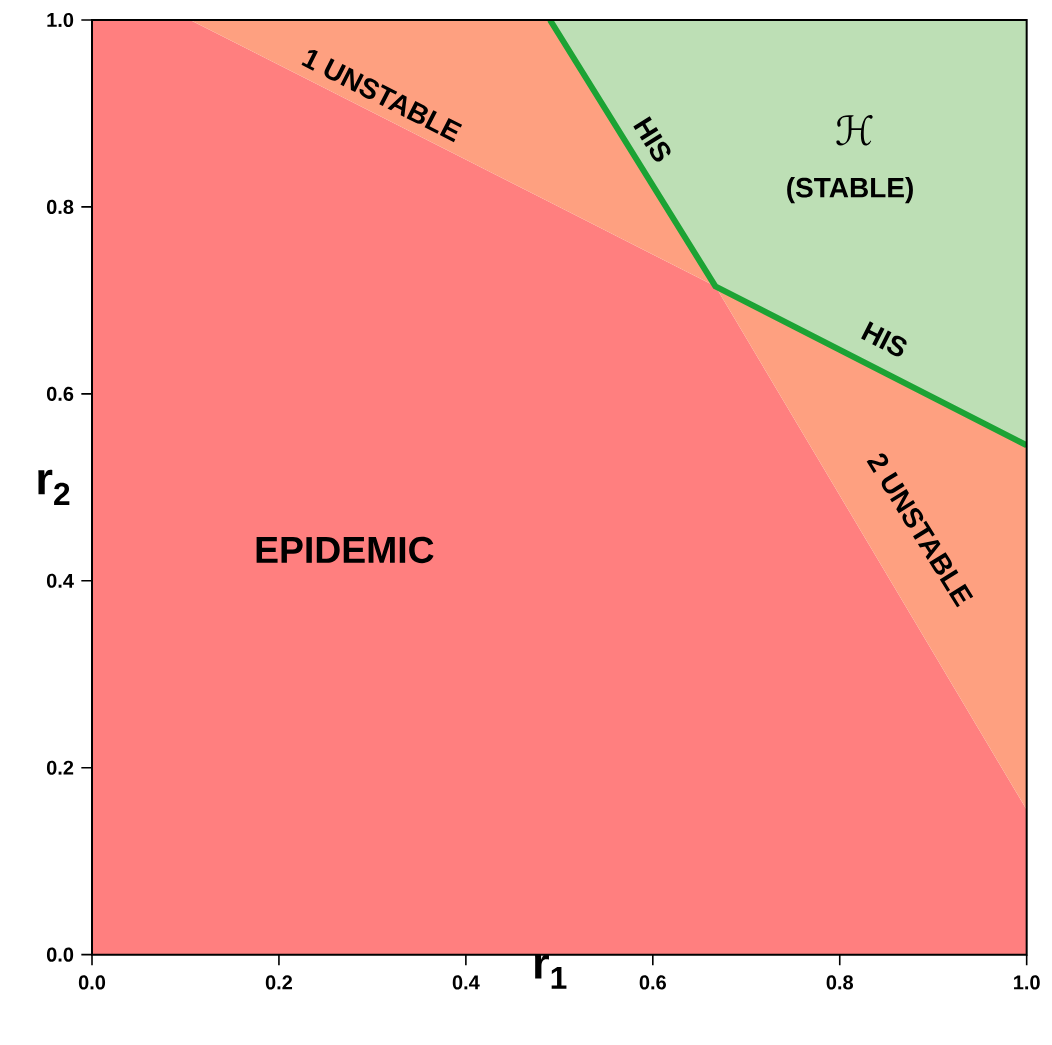 This screenshot has width=1052, height=1045. I want to click on y-tick-label: 0.0, so click(60, 954).